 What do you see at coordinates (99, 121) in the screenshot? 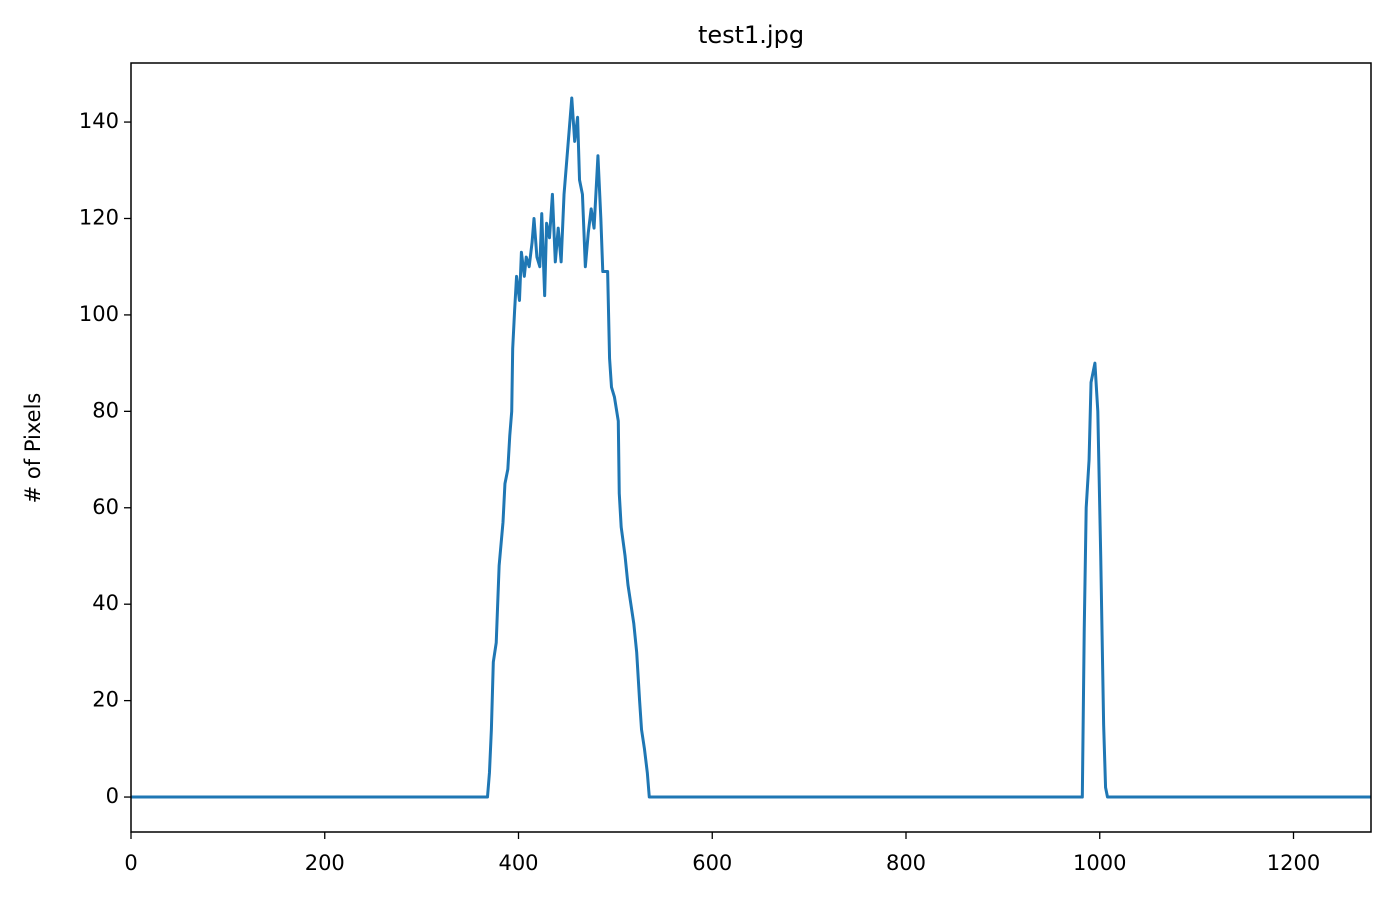
I see `y-tick-label: 140` at bounding box center [99, 121].